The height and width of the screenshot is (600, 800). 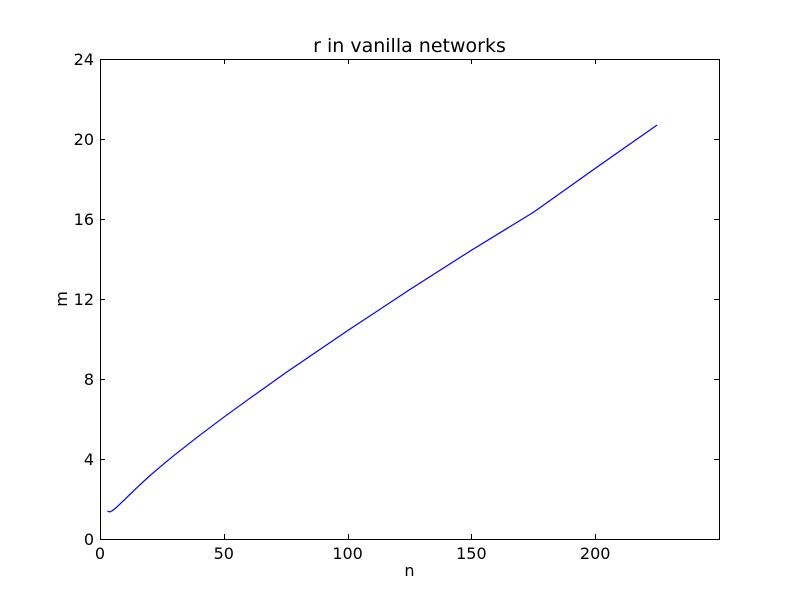 I want to click on x-tick-label: 0, so click(x=100, y=553).